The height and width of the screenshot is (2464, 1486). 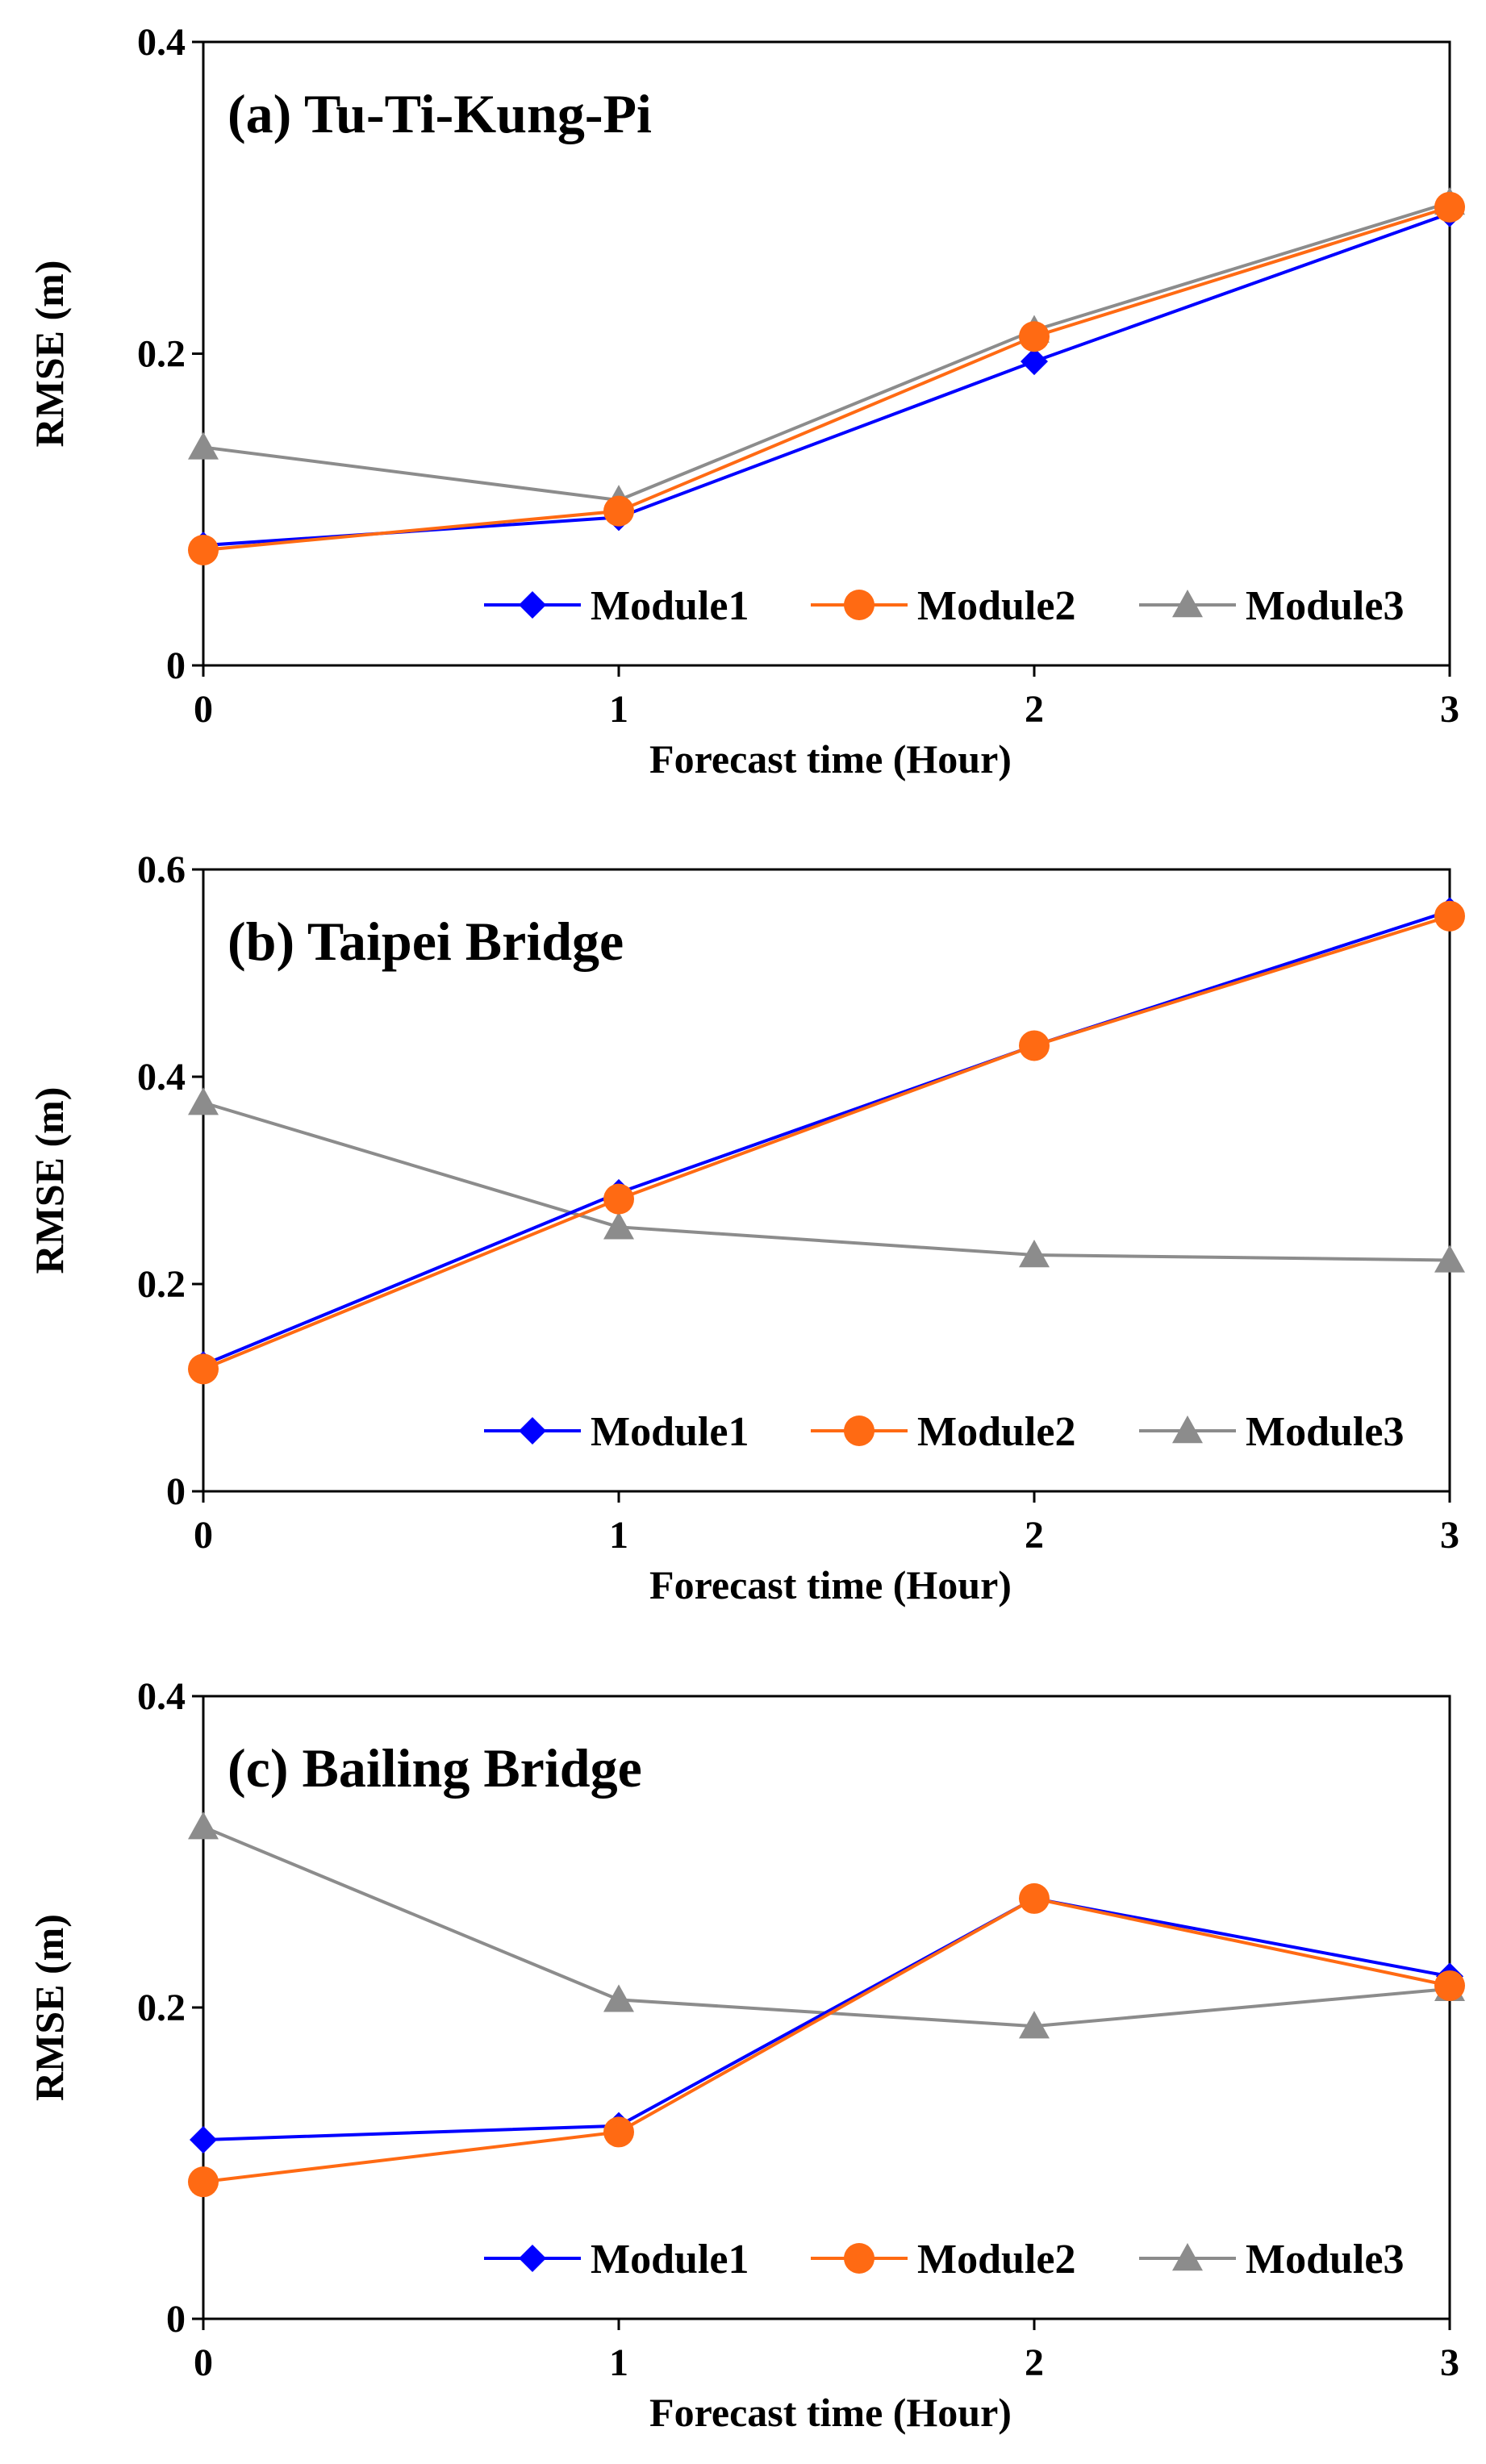 I want to click on panel-title: (b) Taipei Bridge, so click(x=425, y=942).